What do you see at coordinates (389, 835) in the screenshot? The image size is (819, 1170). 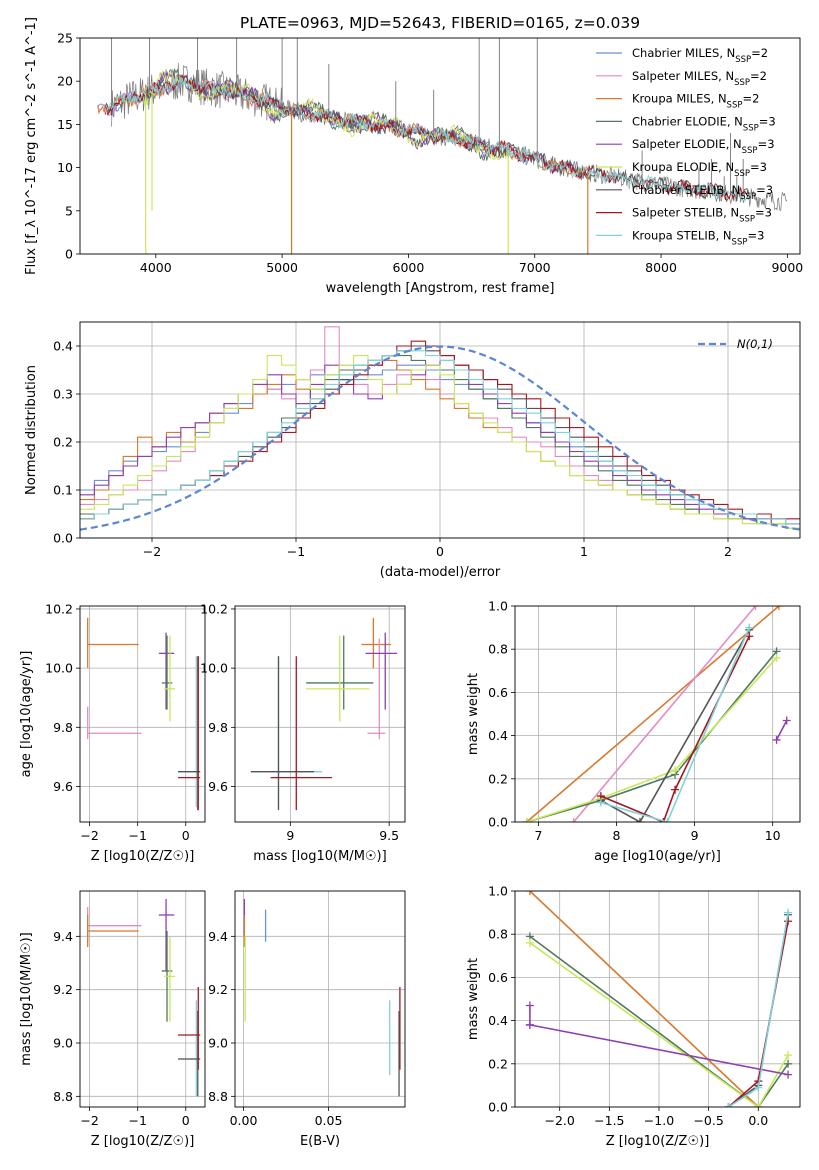 I see `x-tick-label: 9.5` at bounding box center [389, 835].